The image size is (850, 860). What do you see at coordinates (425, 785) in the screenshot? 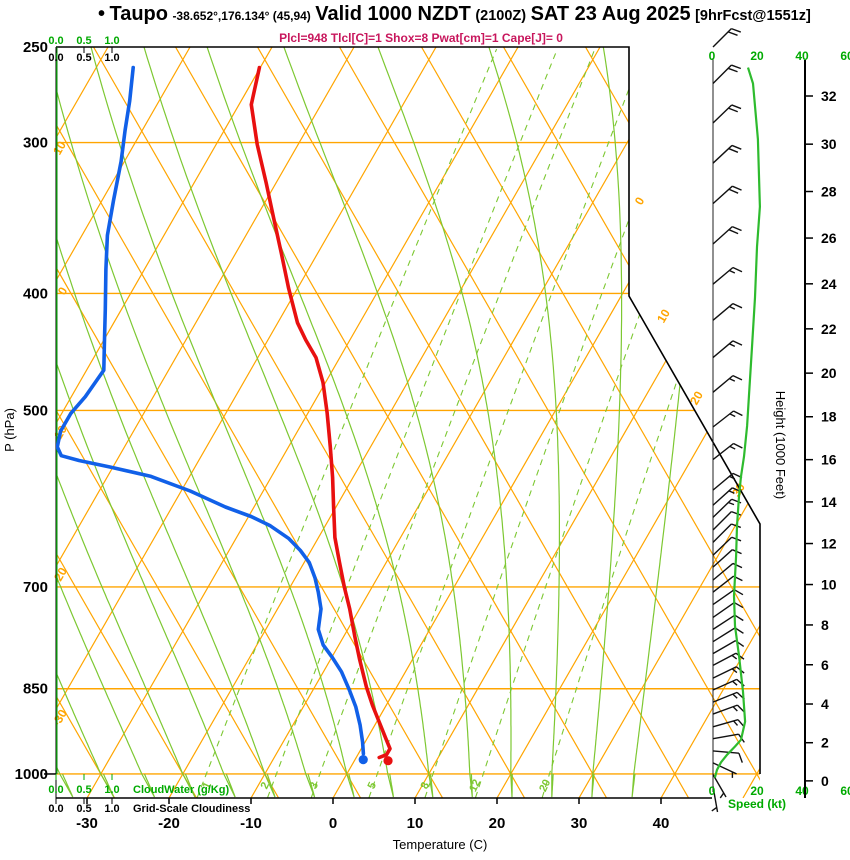
I see `mixing-ratio-value-label: 8` at bounding box center [425, 785].